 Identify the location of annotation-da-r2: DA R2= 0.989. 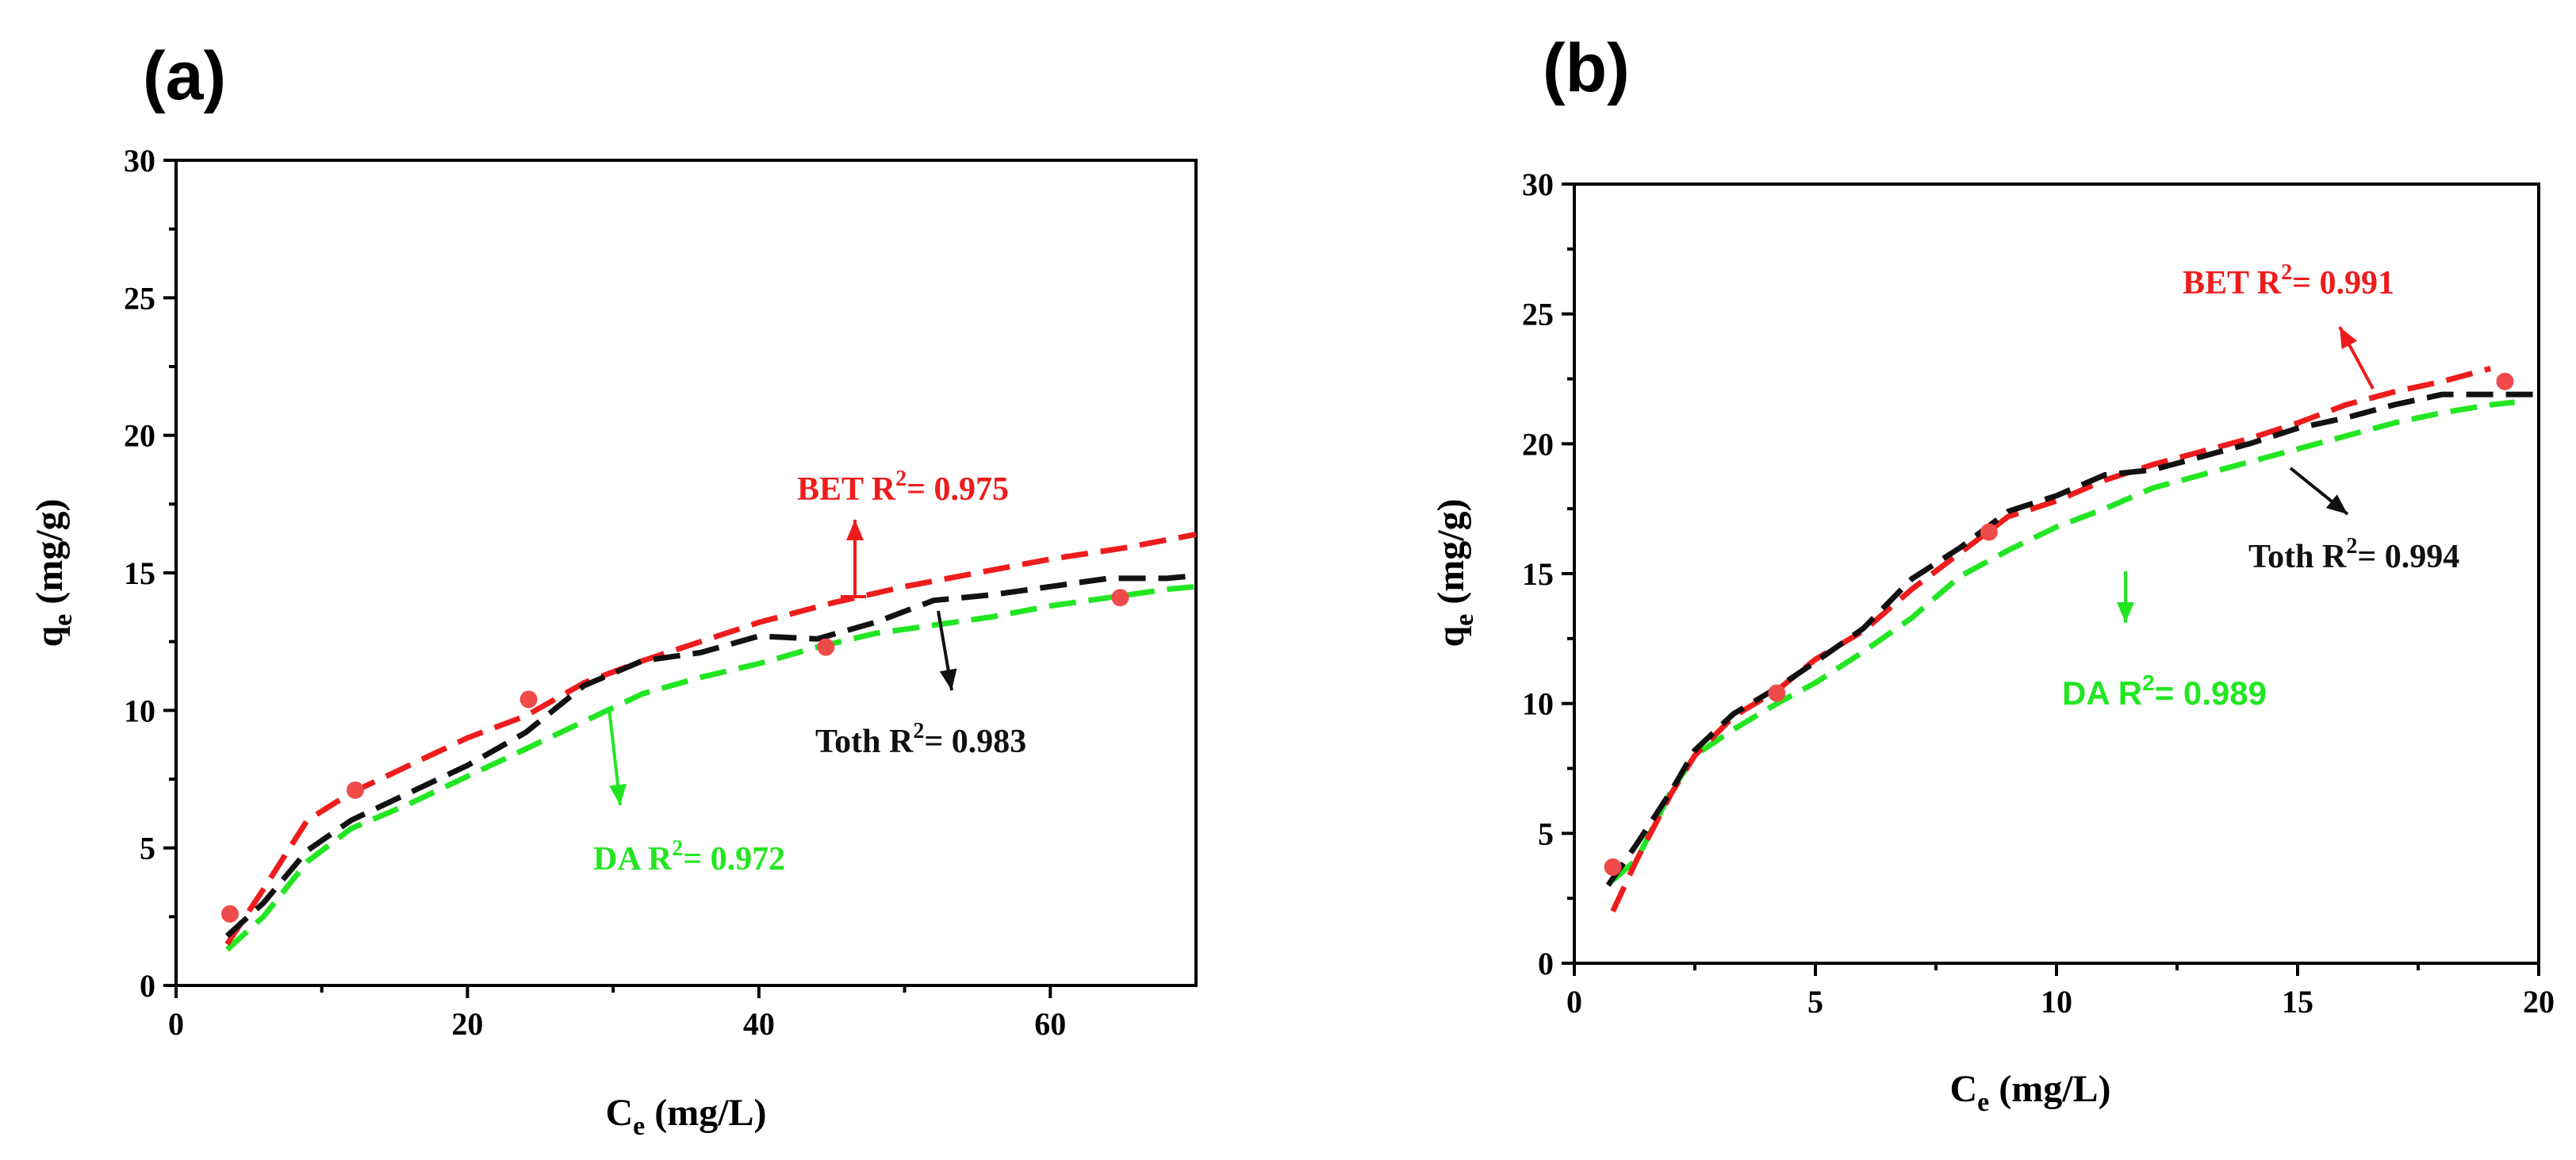
(2164, 691).